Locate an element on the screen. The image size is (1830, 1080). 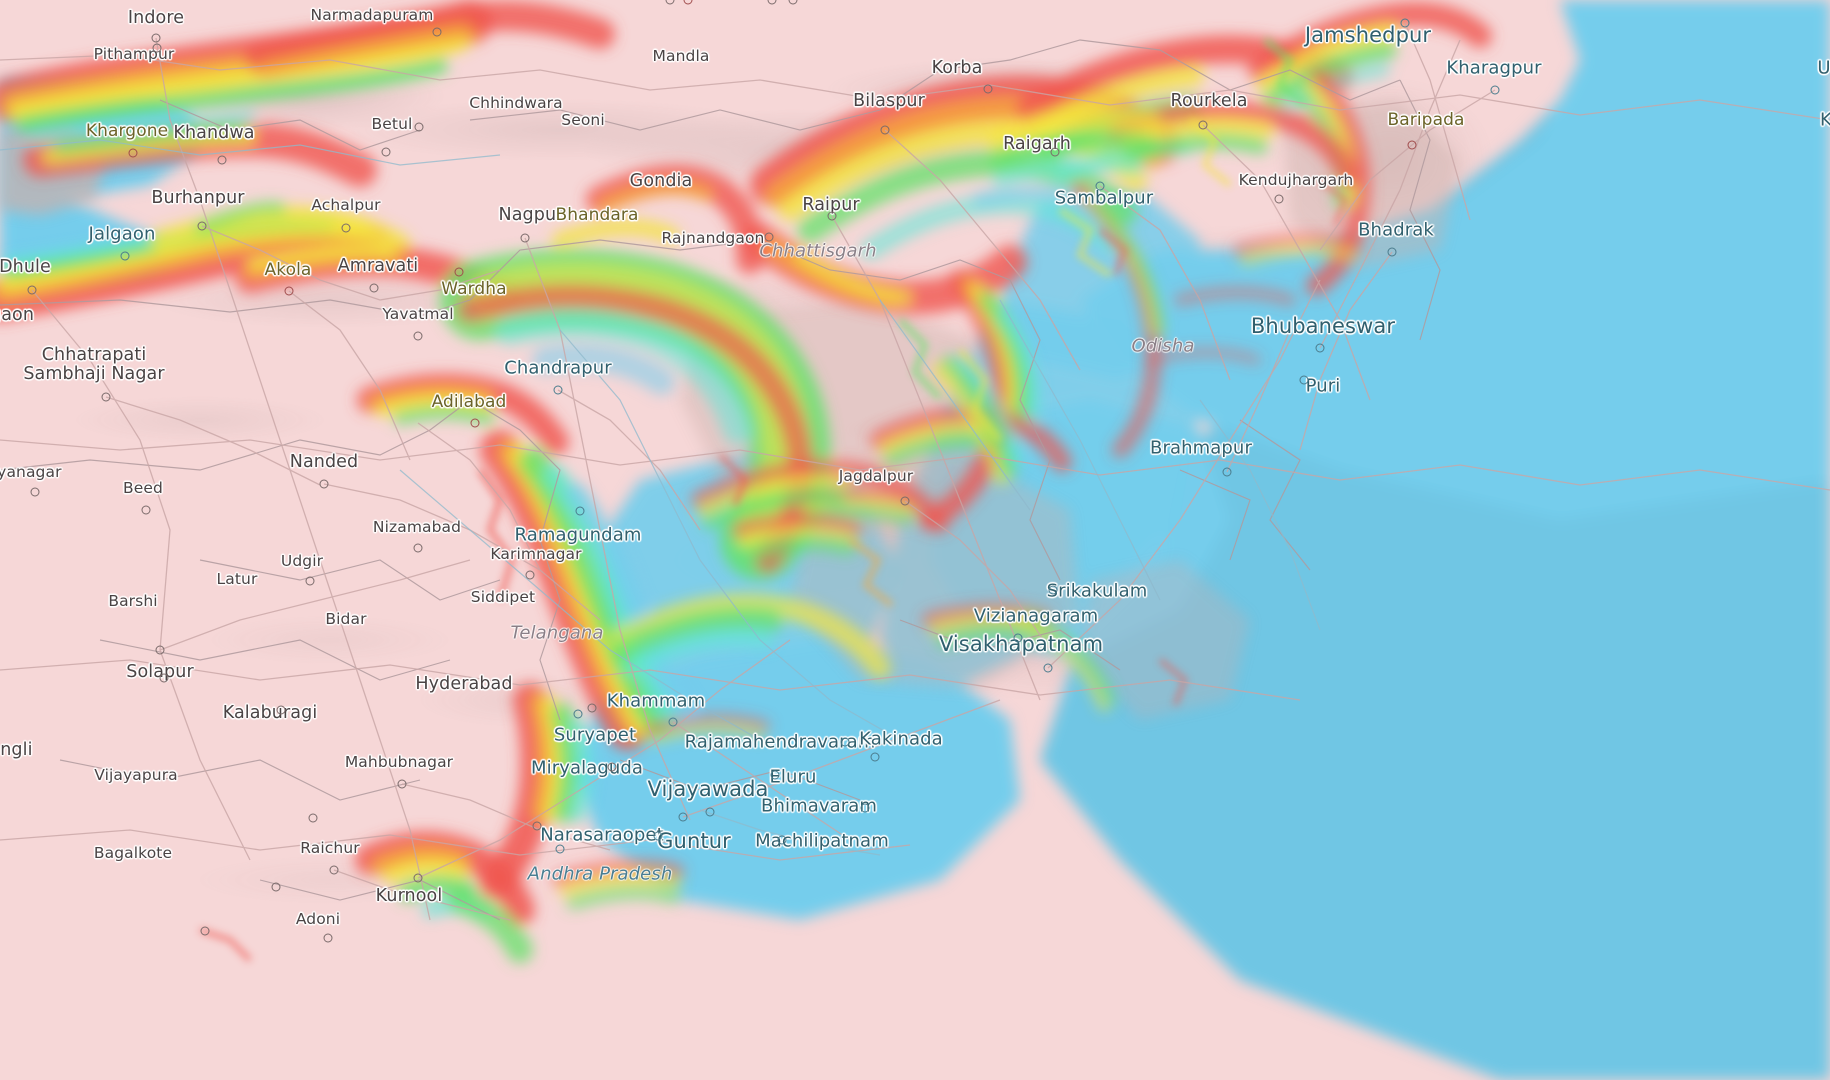
city-label-betul: Betul is located at coordinates (392, 124).